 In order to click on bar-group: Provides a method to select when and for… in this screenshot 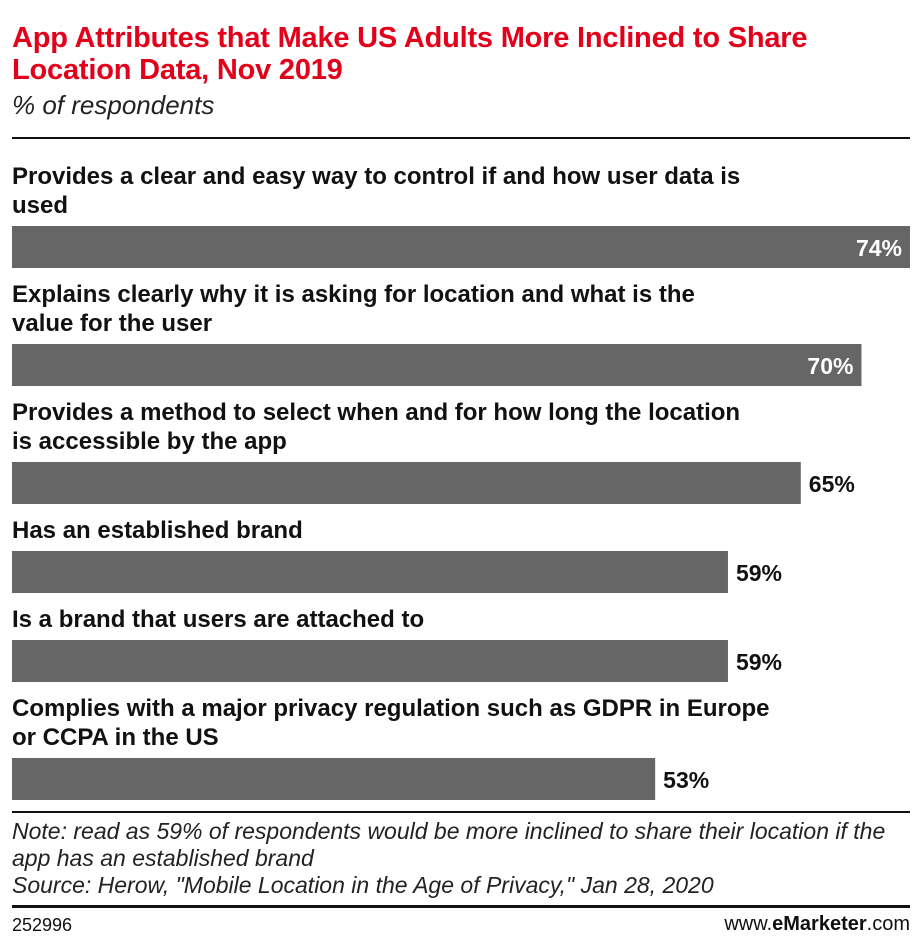, I will do `click(433, 451)`.